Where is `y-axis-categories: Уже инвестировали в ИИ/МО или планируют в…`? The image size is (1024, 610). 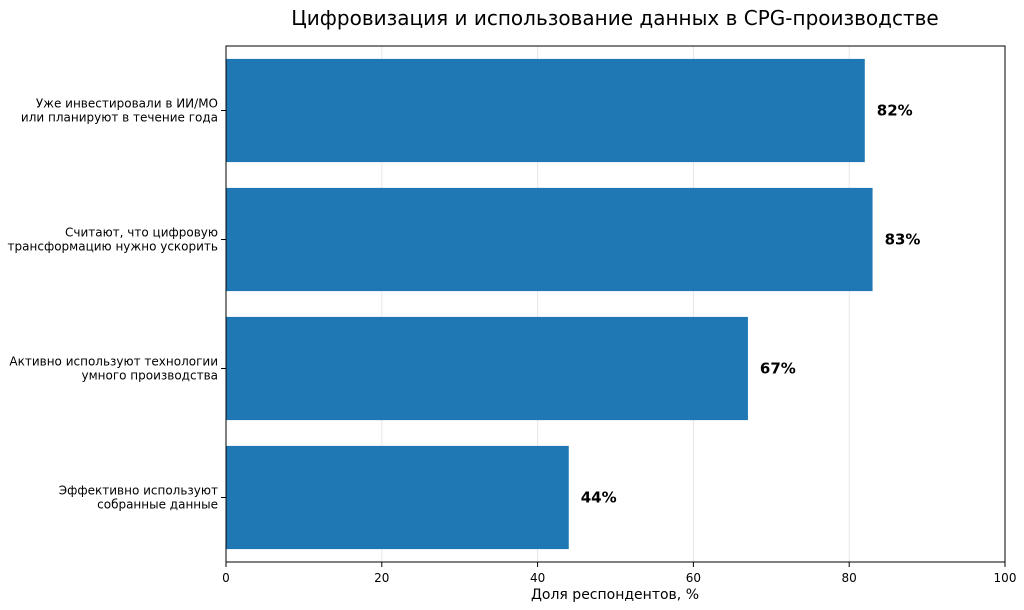
y-axis-categories: Уже инвестировали в ИИ/МО или планируют в… is located at coordinates (117, 304).